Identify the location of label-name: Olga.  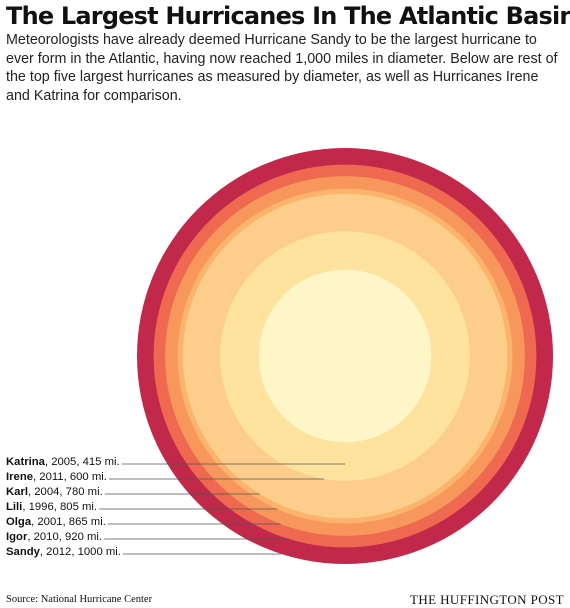
(19, 522).